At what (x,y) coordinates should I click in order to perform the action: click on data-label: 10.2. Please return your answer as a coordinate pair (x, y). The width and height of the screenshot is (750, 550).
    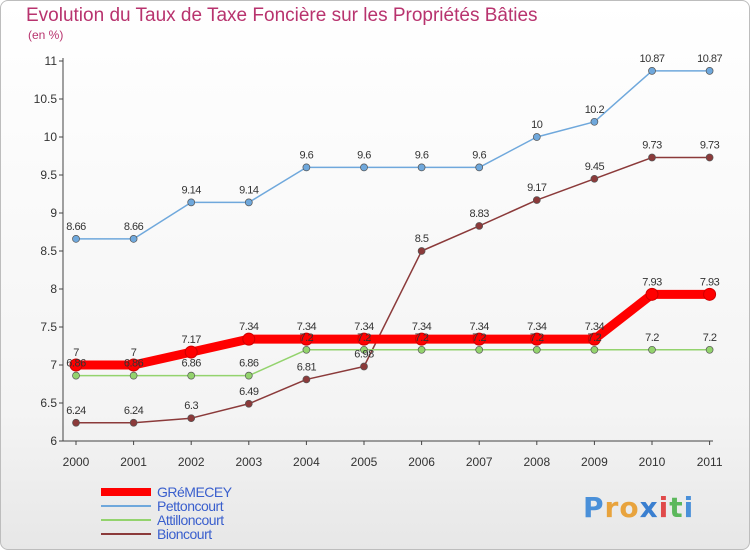
    Looking at the image, I should click on (595, 110).